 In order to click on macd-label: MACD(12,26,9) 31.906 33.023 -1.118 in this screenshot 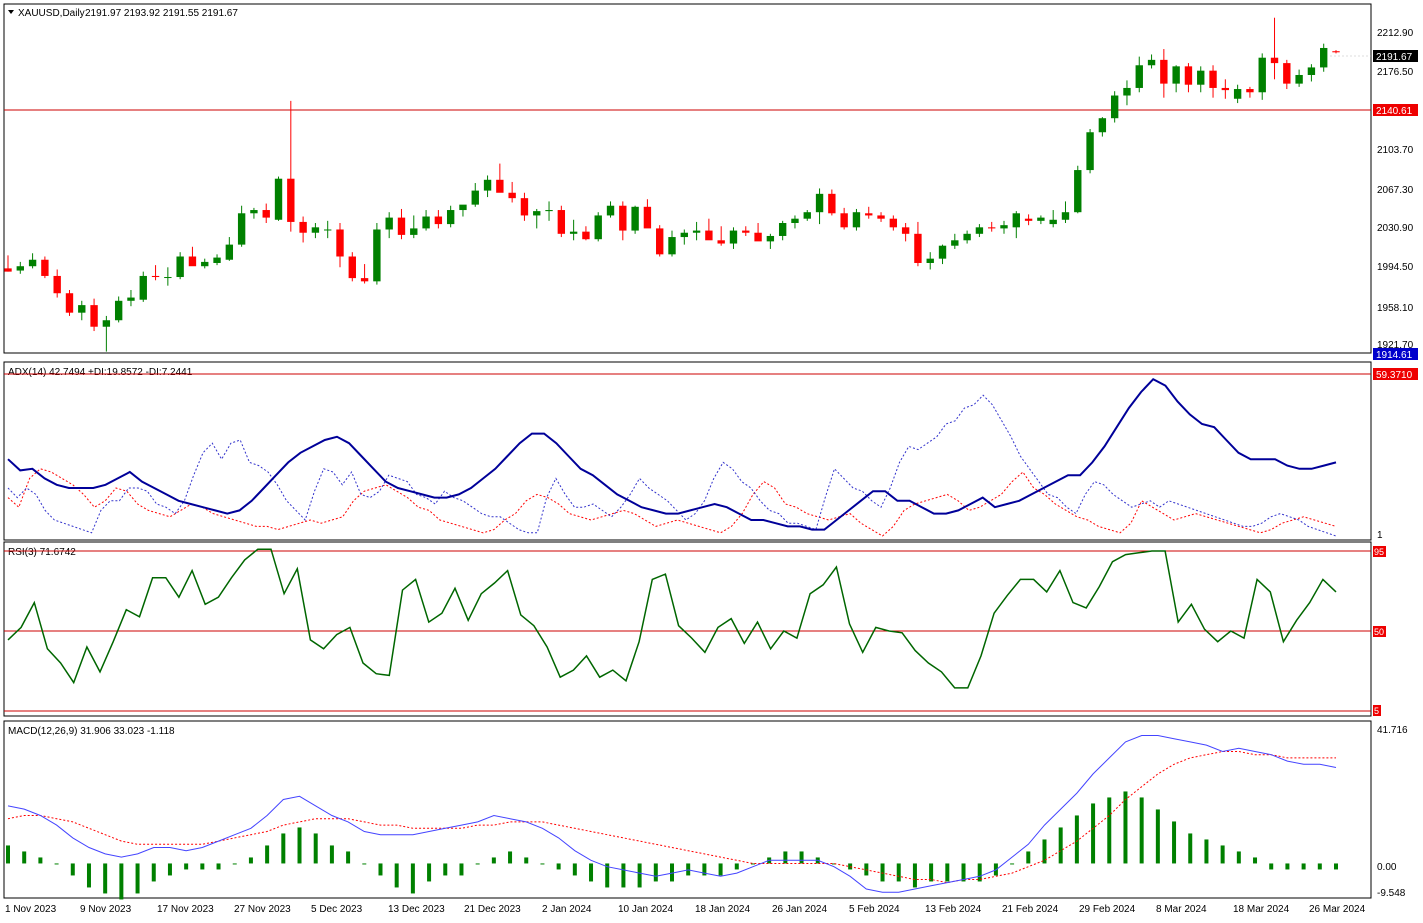, I will do `click(91, 731)`.